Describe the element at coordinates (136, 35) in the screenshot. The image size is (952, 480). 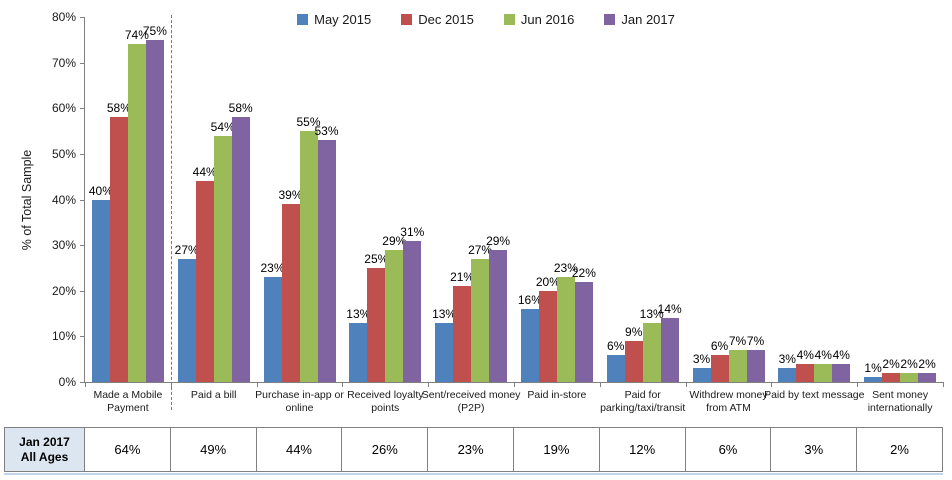
I see `bar-data-label: 74%` at that location.